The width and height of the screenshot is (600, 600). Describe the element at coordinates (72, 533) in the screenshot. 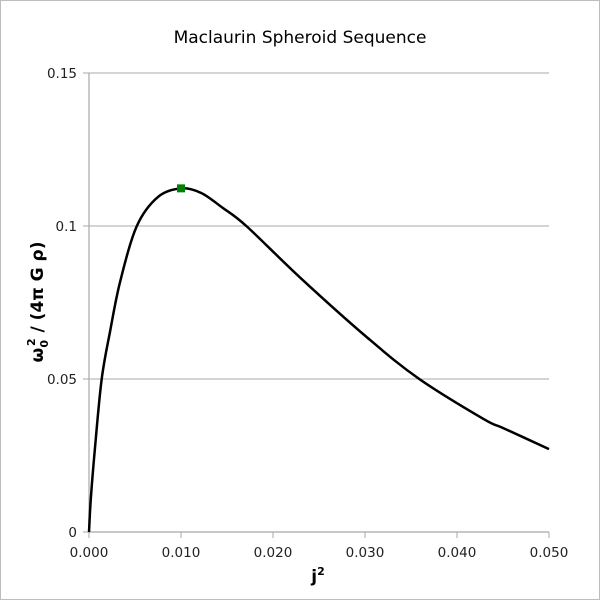

I see `y-tick-label: 0` at that location.